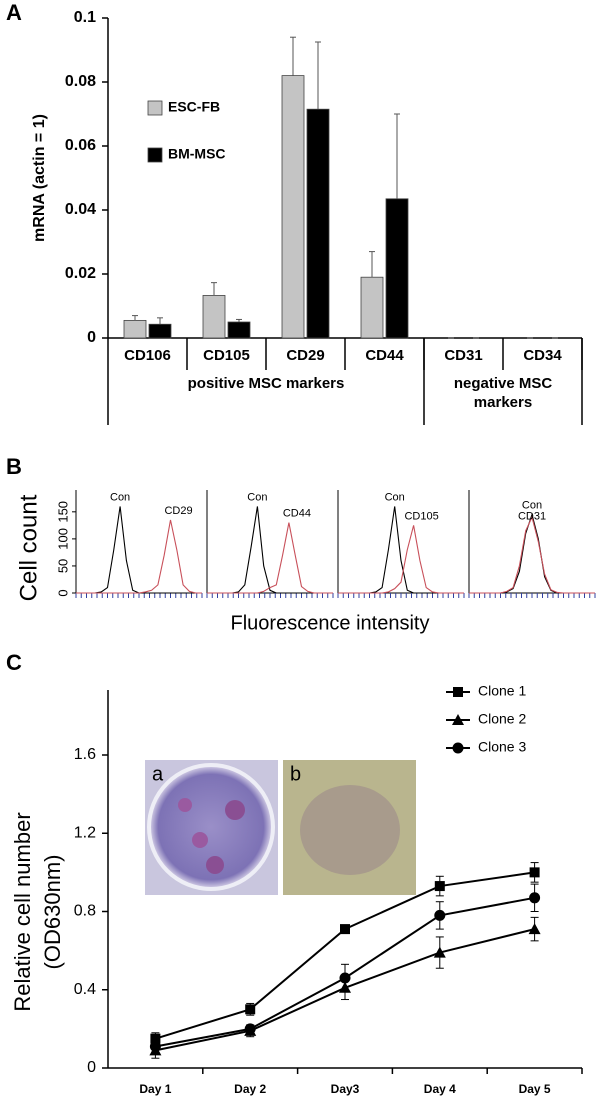 Image resolution: width=596 pixels, height=1106 pixels. I want to click on panel-label: B, so click(14, 466).